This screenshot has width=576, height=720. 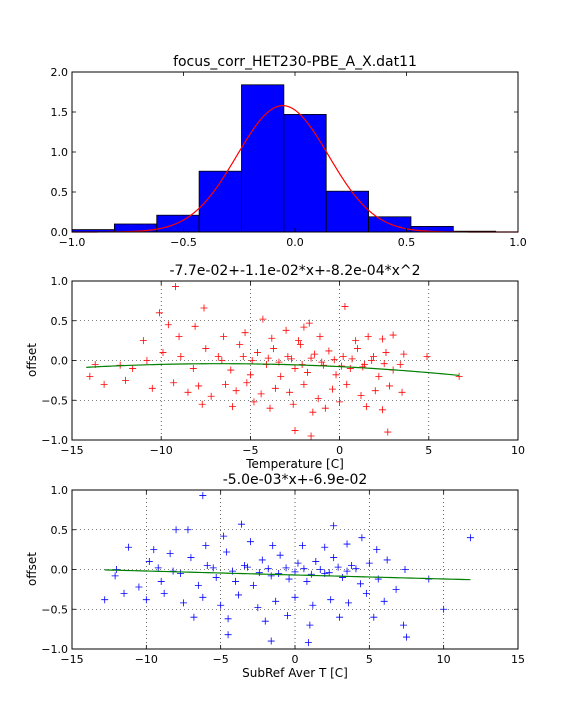 I want to click on y-tick-label: 1.5, so click(x=60, y=112).